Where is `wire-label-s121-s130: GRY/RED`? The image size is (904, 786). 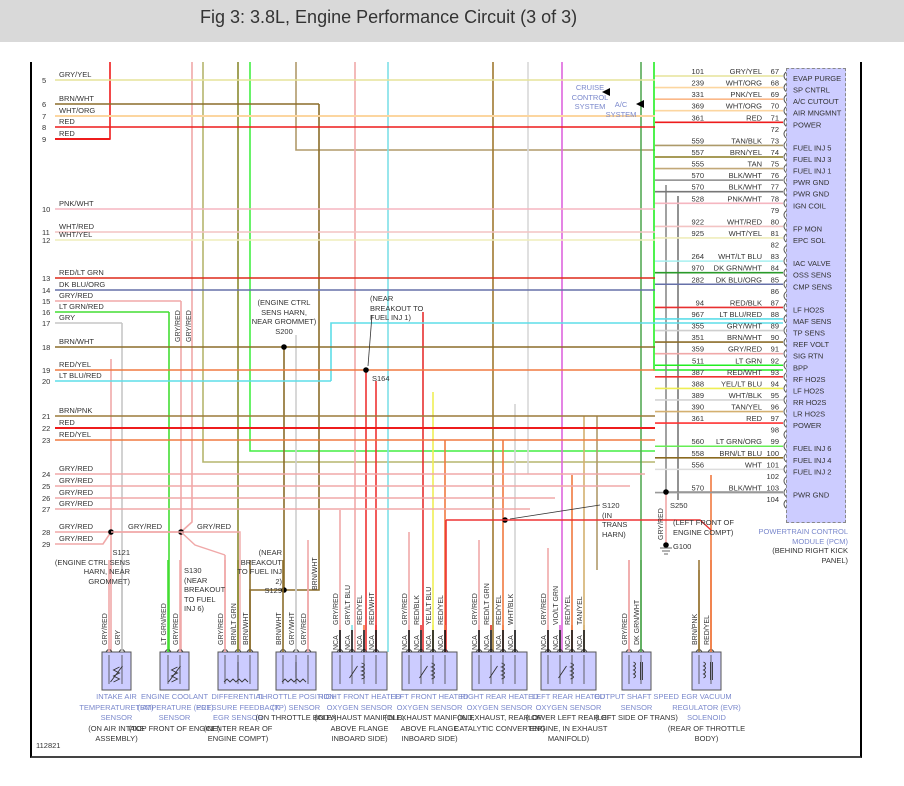 wire-label-s121-s130: GRY/RED is located at coordinates (145, 526).